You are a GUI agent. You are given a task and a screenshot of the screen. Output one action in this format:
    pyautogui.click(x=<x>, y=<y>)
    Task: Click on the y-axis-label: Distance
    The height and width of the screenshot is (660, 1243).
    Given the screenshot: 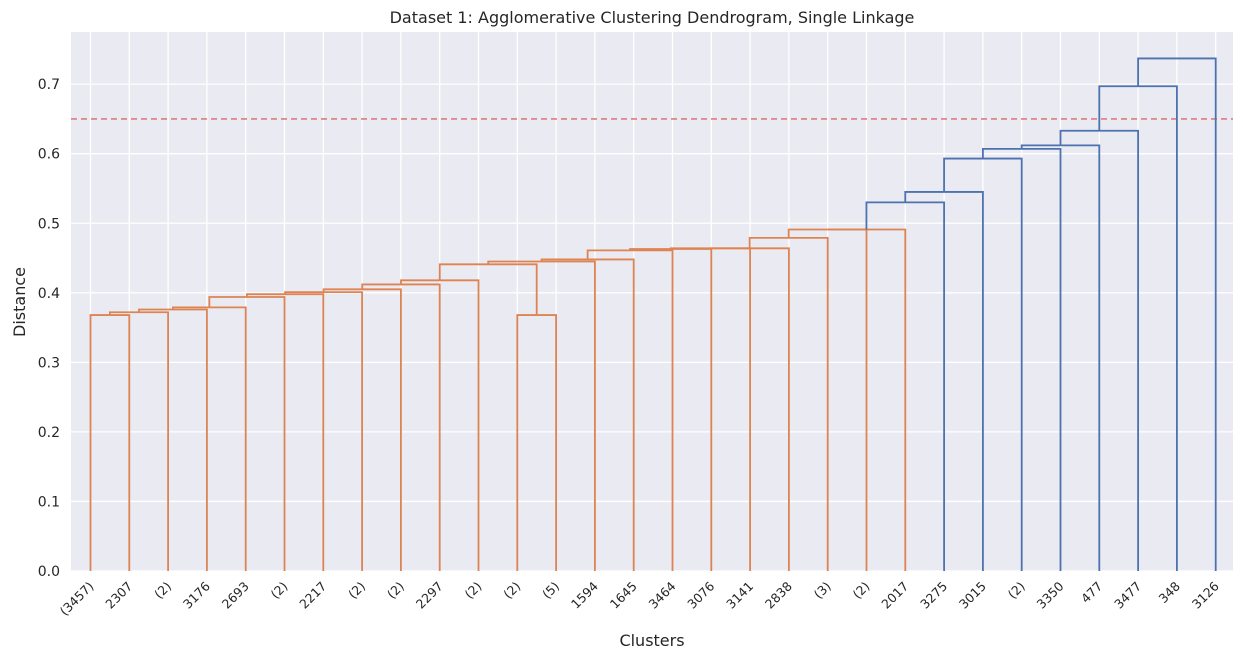 What is the action you would take?
    pyautogui.click(x=19, y=302)
    